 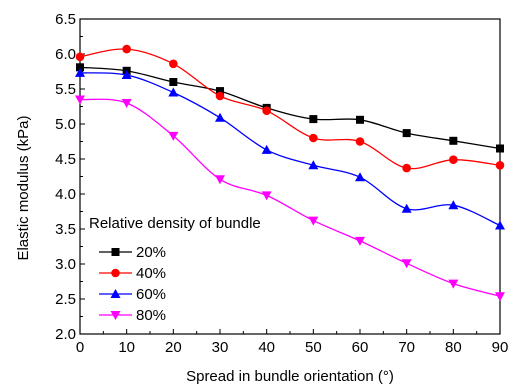 What do you see at coordinates (151, 315) in the screenshot?
I see `legend-label: 80%` at bounding box center [151, 315].